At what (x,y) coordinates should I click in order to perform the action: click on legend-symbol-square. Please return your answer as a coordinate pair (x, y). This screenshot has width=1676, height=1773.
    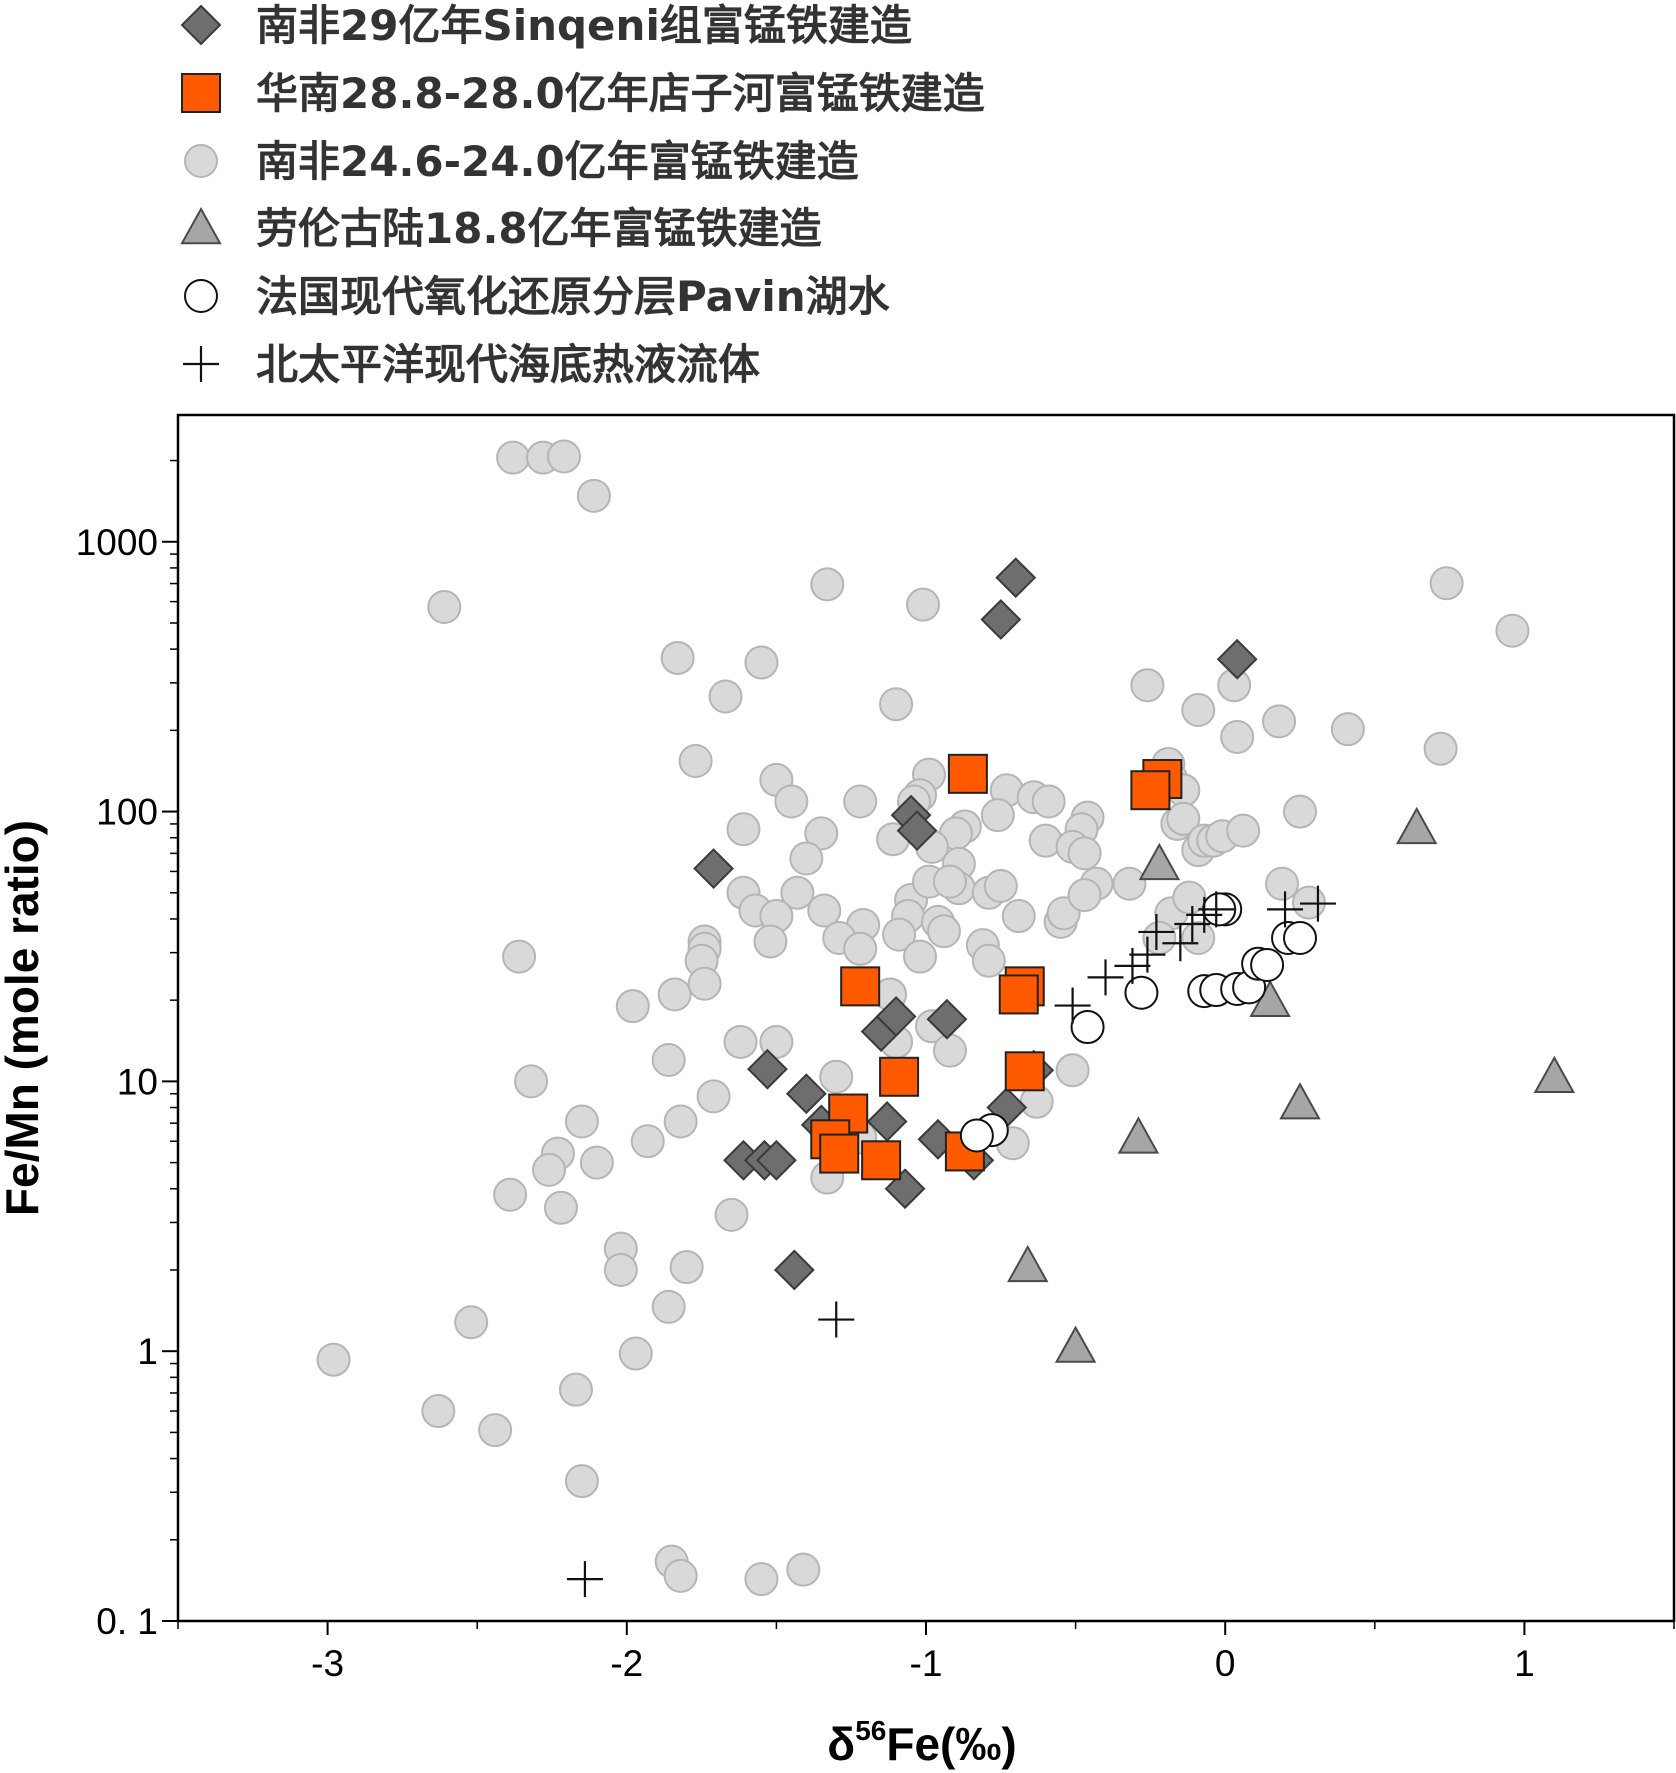
    Looking at the image, I should click on (201, 93).